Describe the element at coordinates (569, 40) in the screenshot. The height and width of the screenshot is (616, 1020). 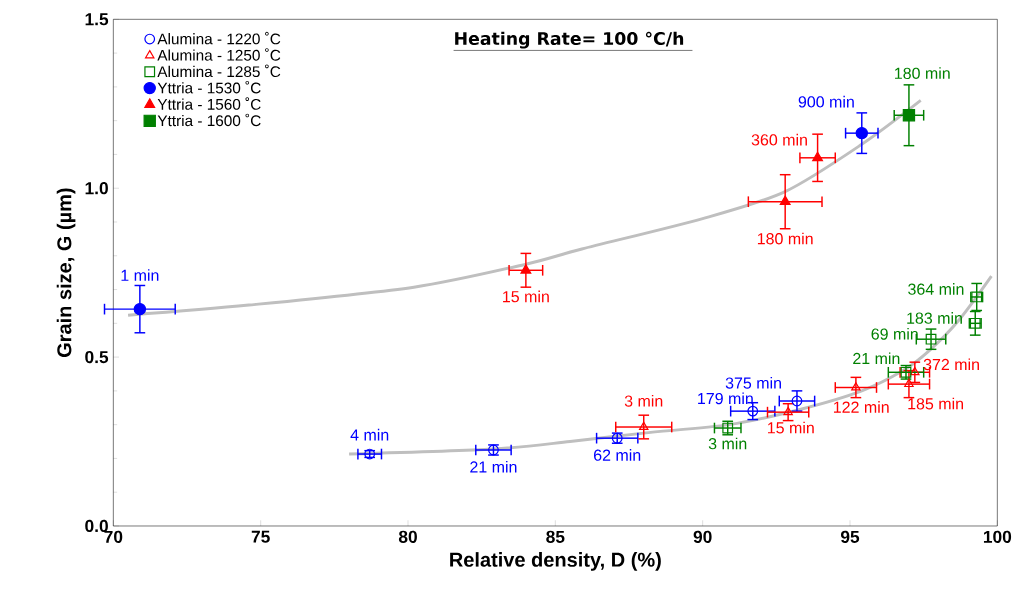
I see `text: Heating Rate= 100 °C/h` at that location.